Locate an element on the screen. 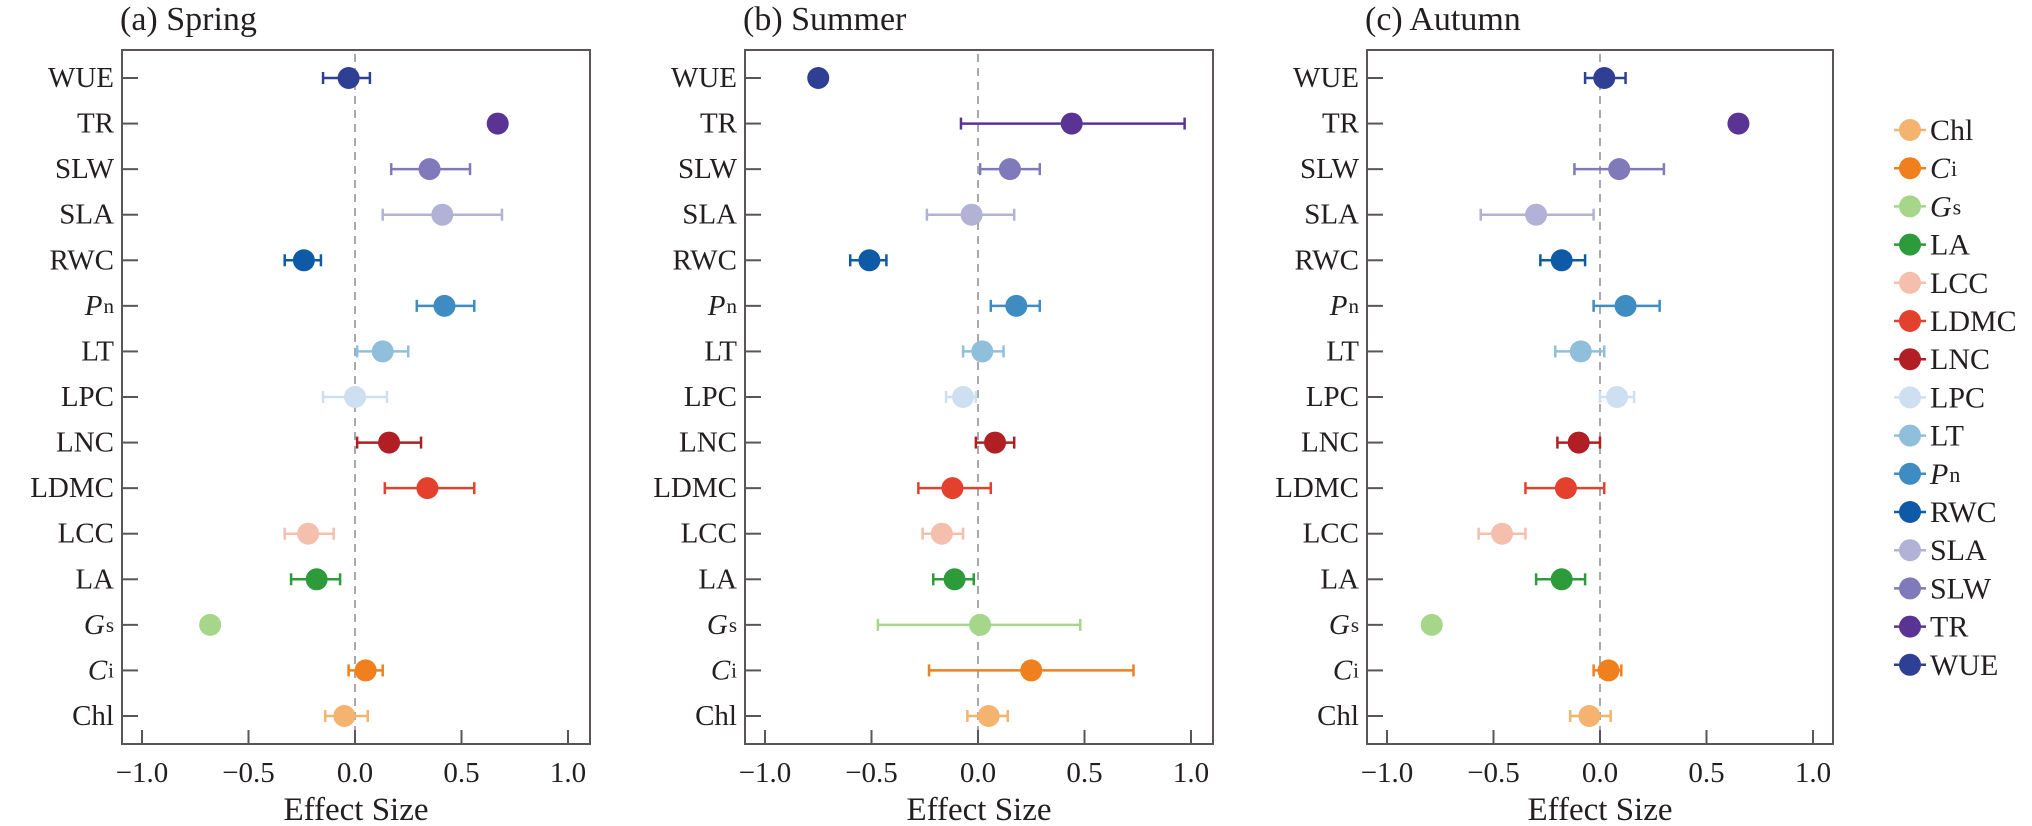 The image size is (2032, 826). legend-entry-sla: SLA is located at coordinates (1940, 550).